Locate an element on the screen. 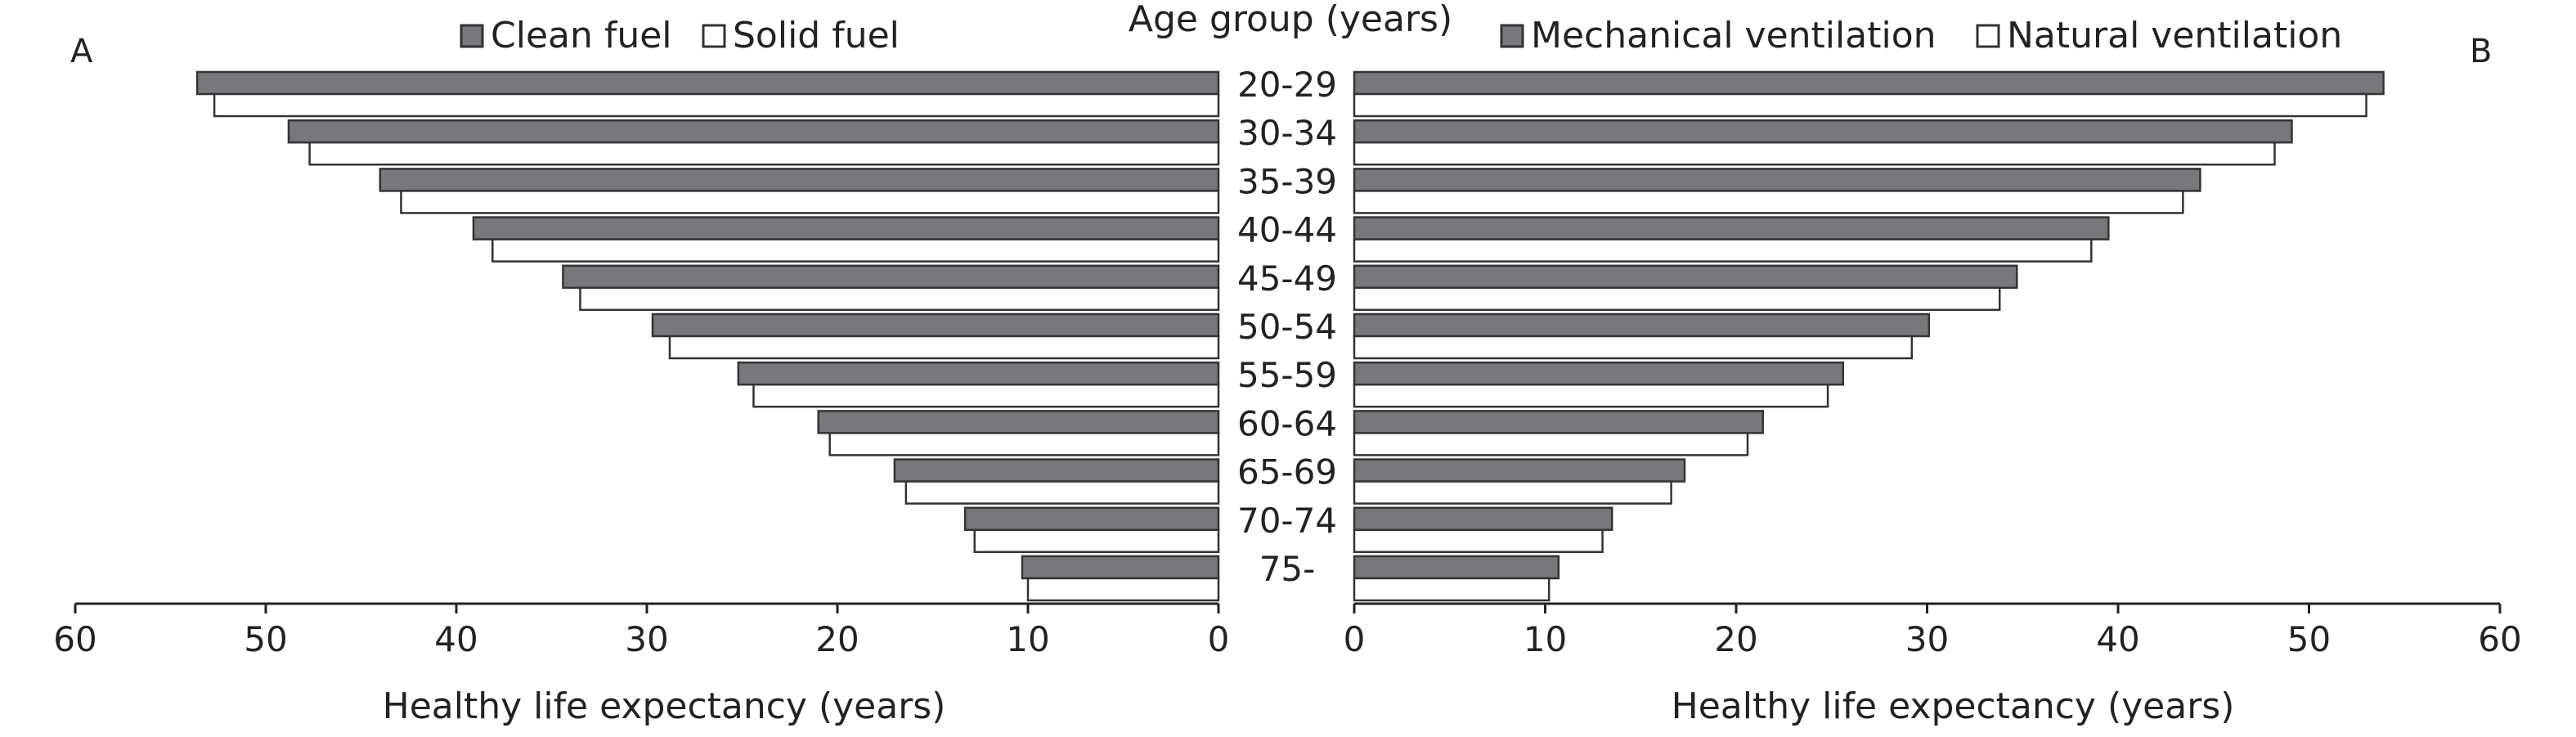  x-tick-label-b: 40 is located at coordinates (2118, 639).